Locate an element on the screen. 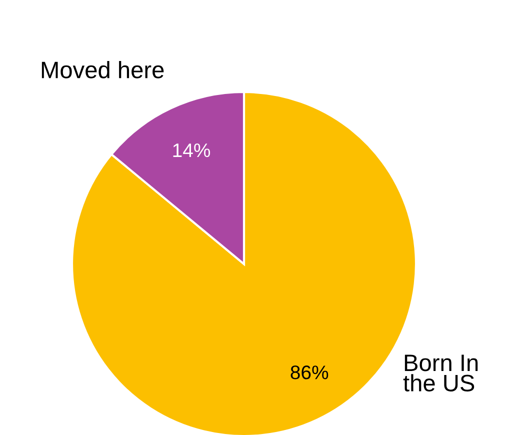 The height and width of the screenshot is (435, 505). slice-label: Born In the US is located at coordinates (440, 373).